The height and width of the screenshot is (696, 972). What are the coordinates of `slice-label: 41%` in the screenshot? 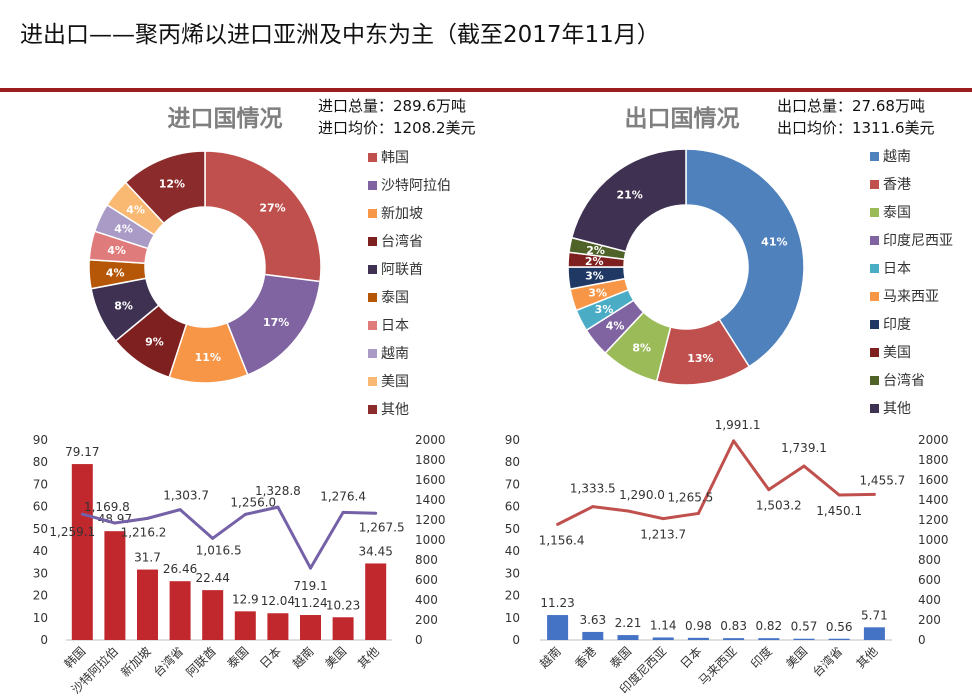 It's located at (774, 241).